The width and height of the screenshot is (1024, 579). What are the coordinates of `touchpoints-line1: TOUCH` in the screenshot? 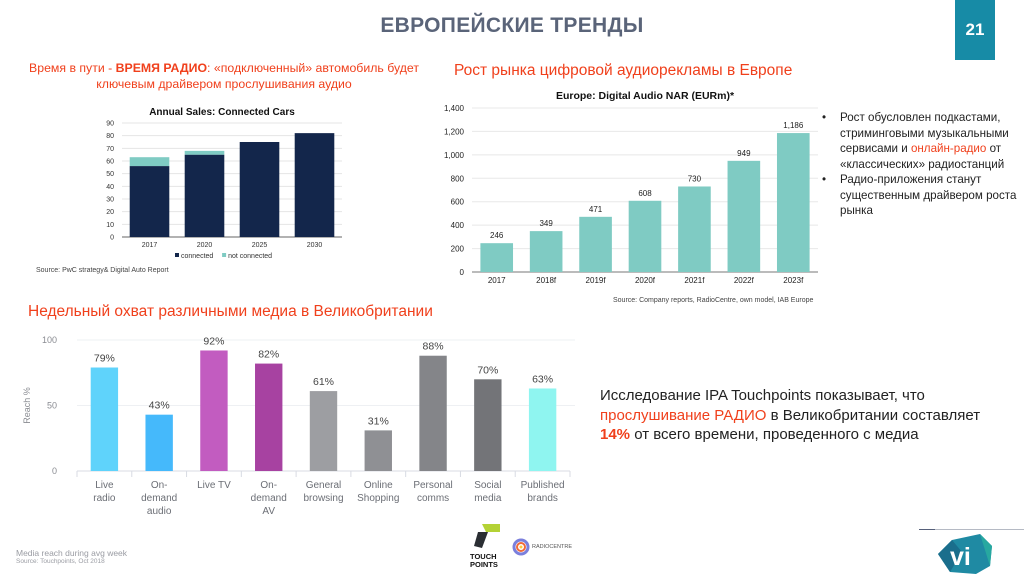 It's located at (483, 556).